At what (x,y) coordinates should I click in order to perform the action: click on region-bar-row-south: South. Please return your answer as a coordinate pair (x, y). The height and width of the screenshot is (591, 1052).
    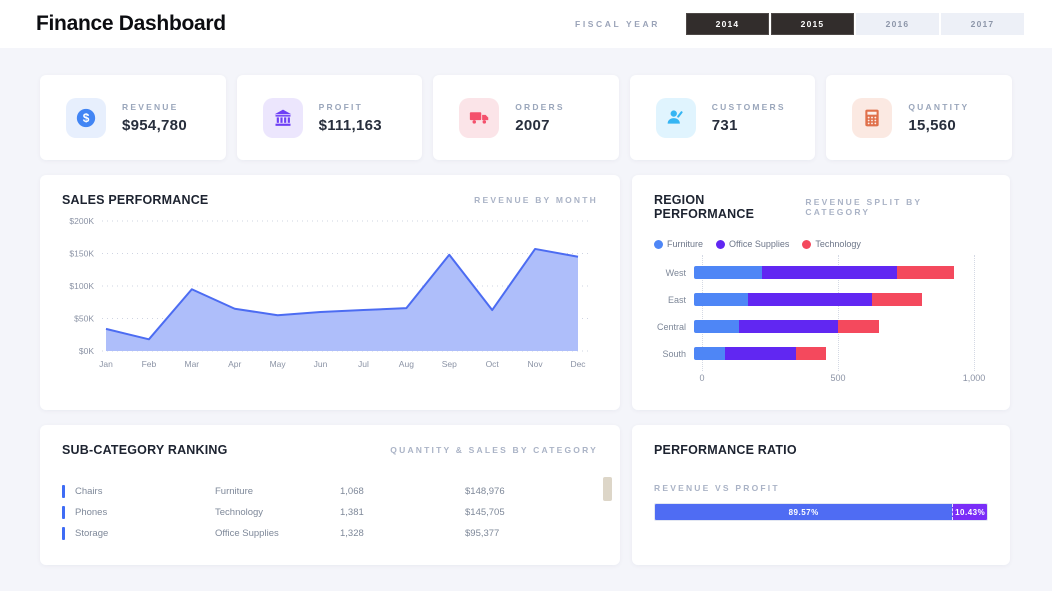
    Looking at the image, I should click on (821, 353).